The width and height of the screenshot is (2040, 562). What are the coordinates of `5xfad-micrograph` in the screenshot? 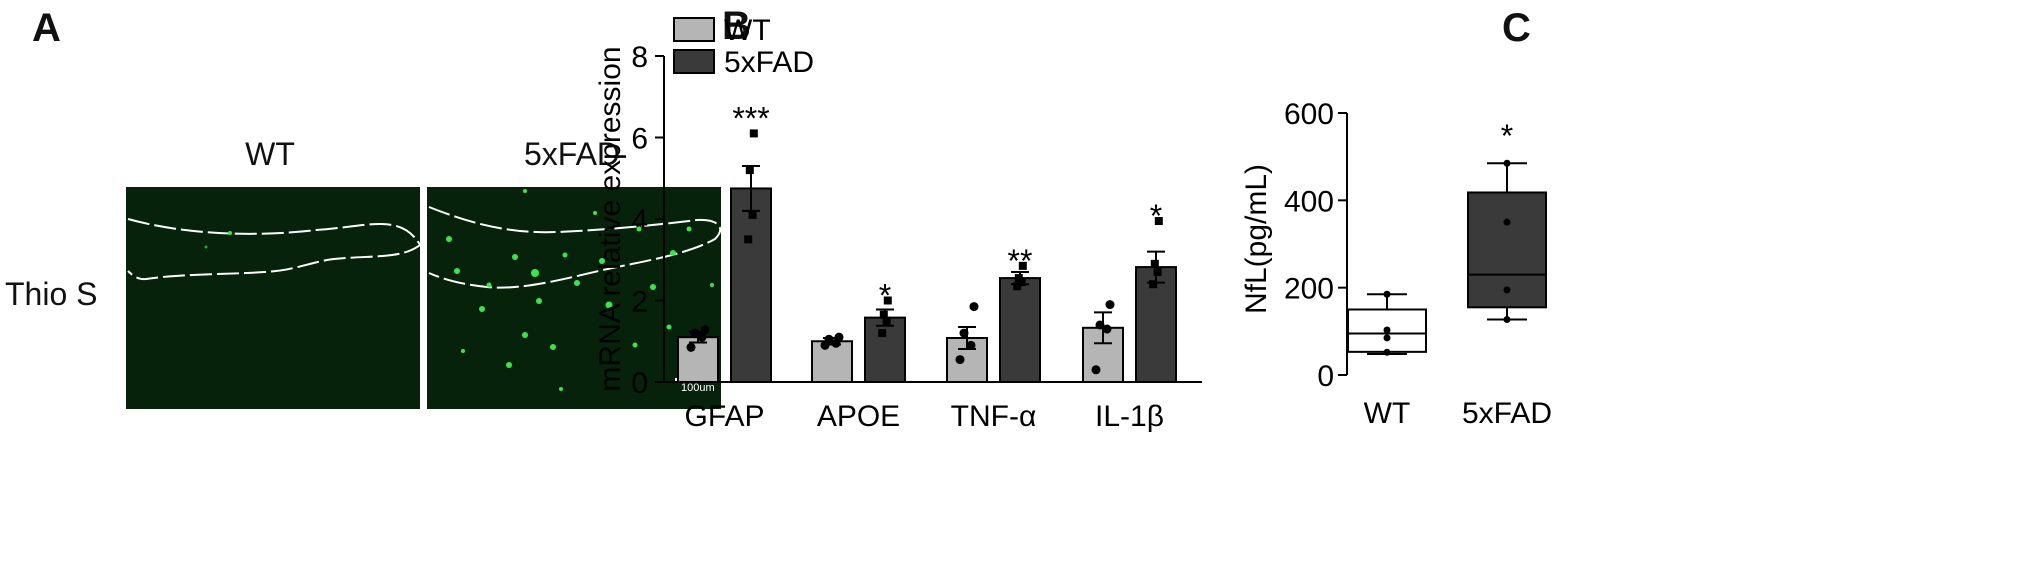 It's located at (574, 298).